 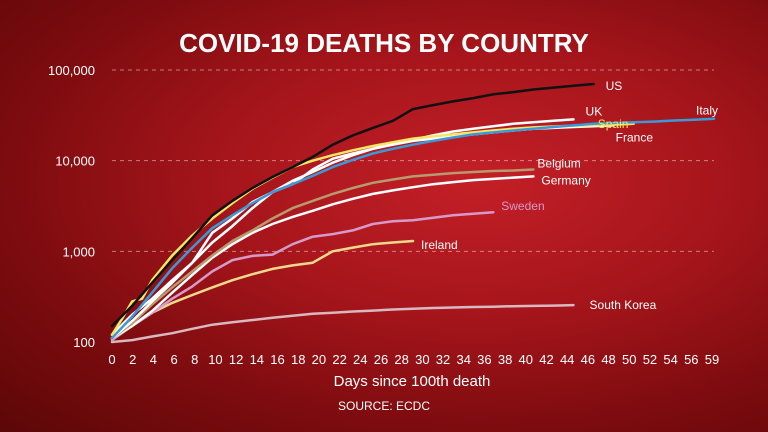 What do you see at coordinates (384, 406) in the screenshot?
I see `source-note: SOURCE: ECDC` at bounding box center [384, 406].